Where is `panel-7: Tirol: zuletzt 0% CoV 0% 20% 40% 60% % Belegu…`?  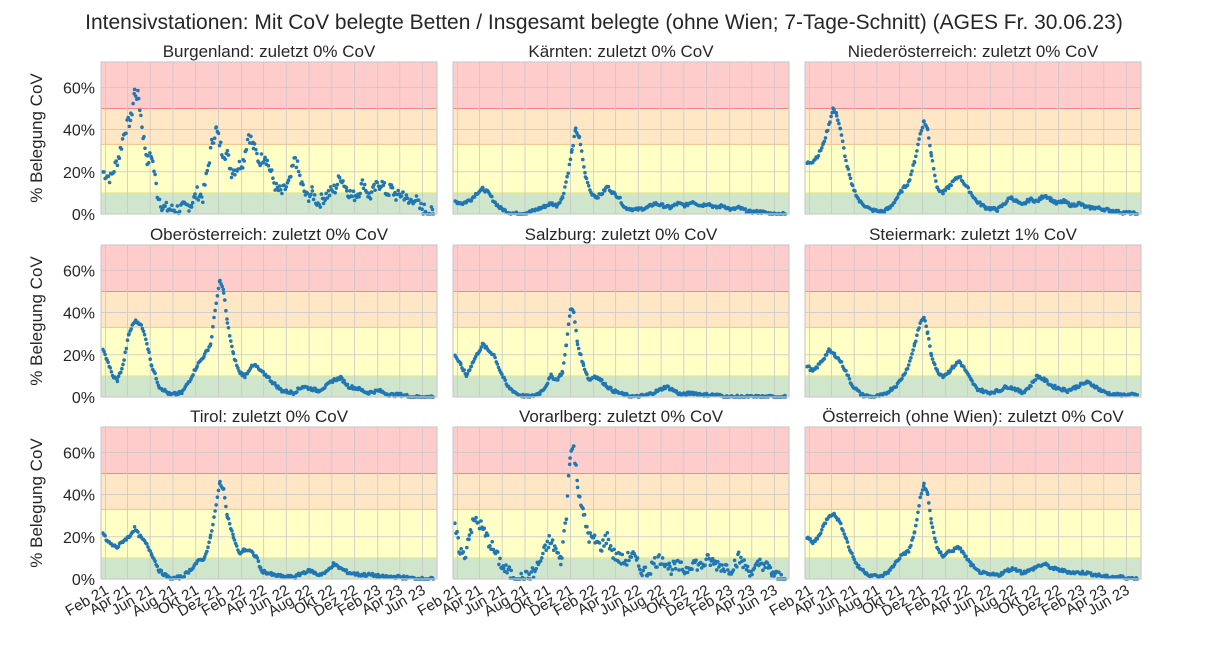 panel-7: Tirol: zuletzt 0% CoV 0% 20% 40% 60% % Belegu… is located at coordinates (232, 513).